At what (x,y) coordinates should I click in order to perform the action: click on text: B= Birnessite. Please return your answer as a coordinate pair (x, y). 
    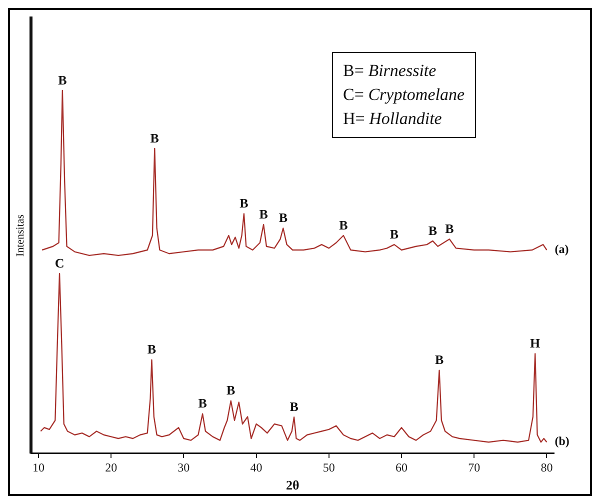
    Looking at the image, I should click on (389, 70).